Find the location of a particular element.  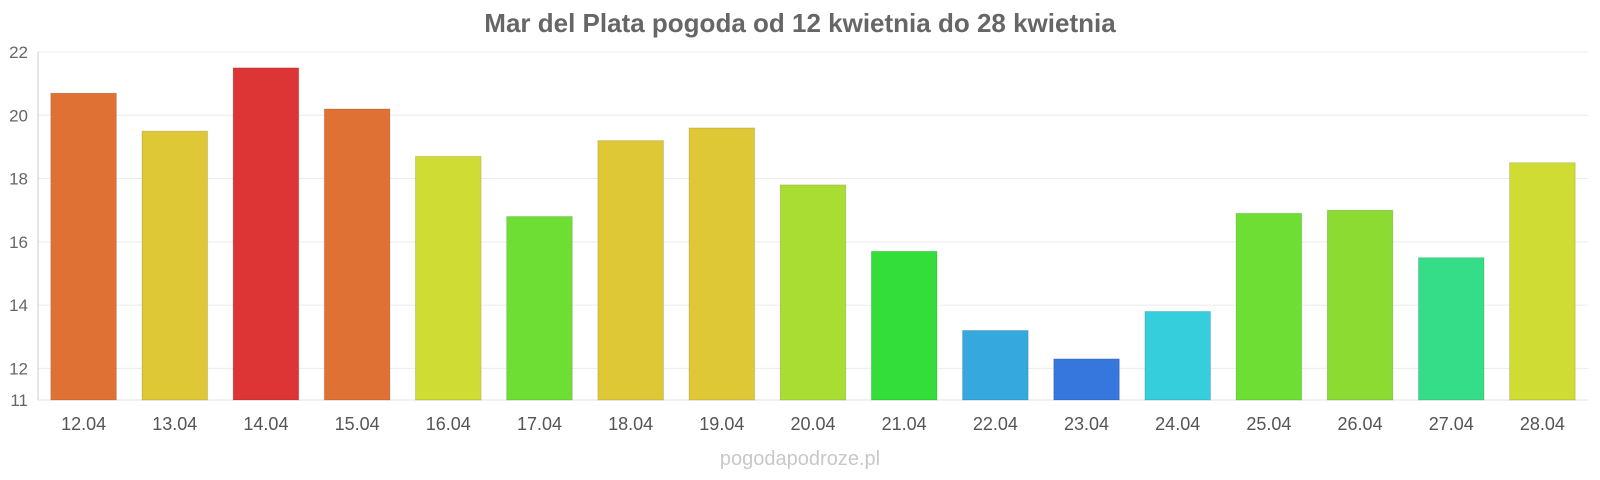

x-tick-label: 27.04 is located at coordinates (1451, 424).